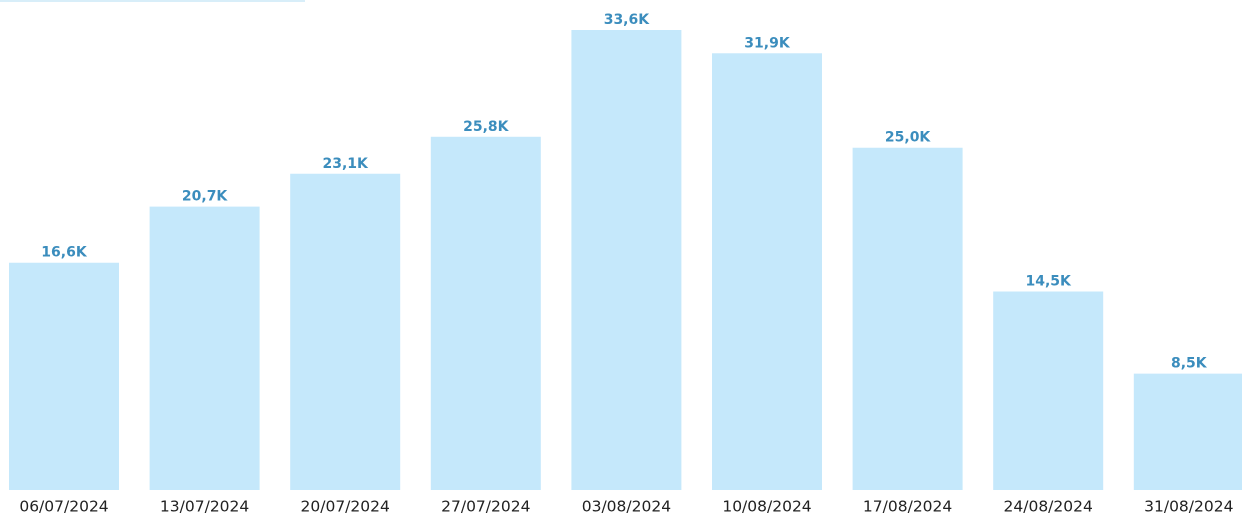  I want to click on x-tick-label: 10/08/2024, so click(766, 507).